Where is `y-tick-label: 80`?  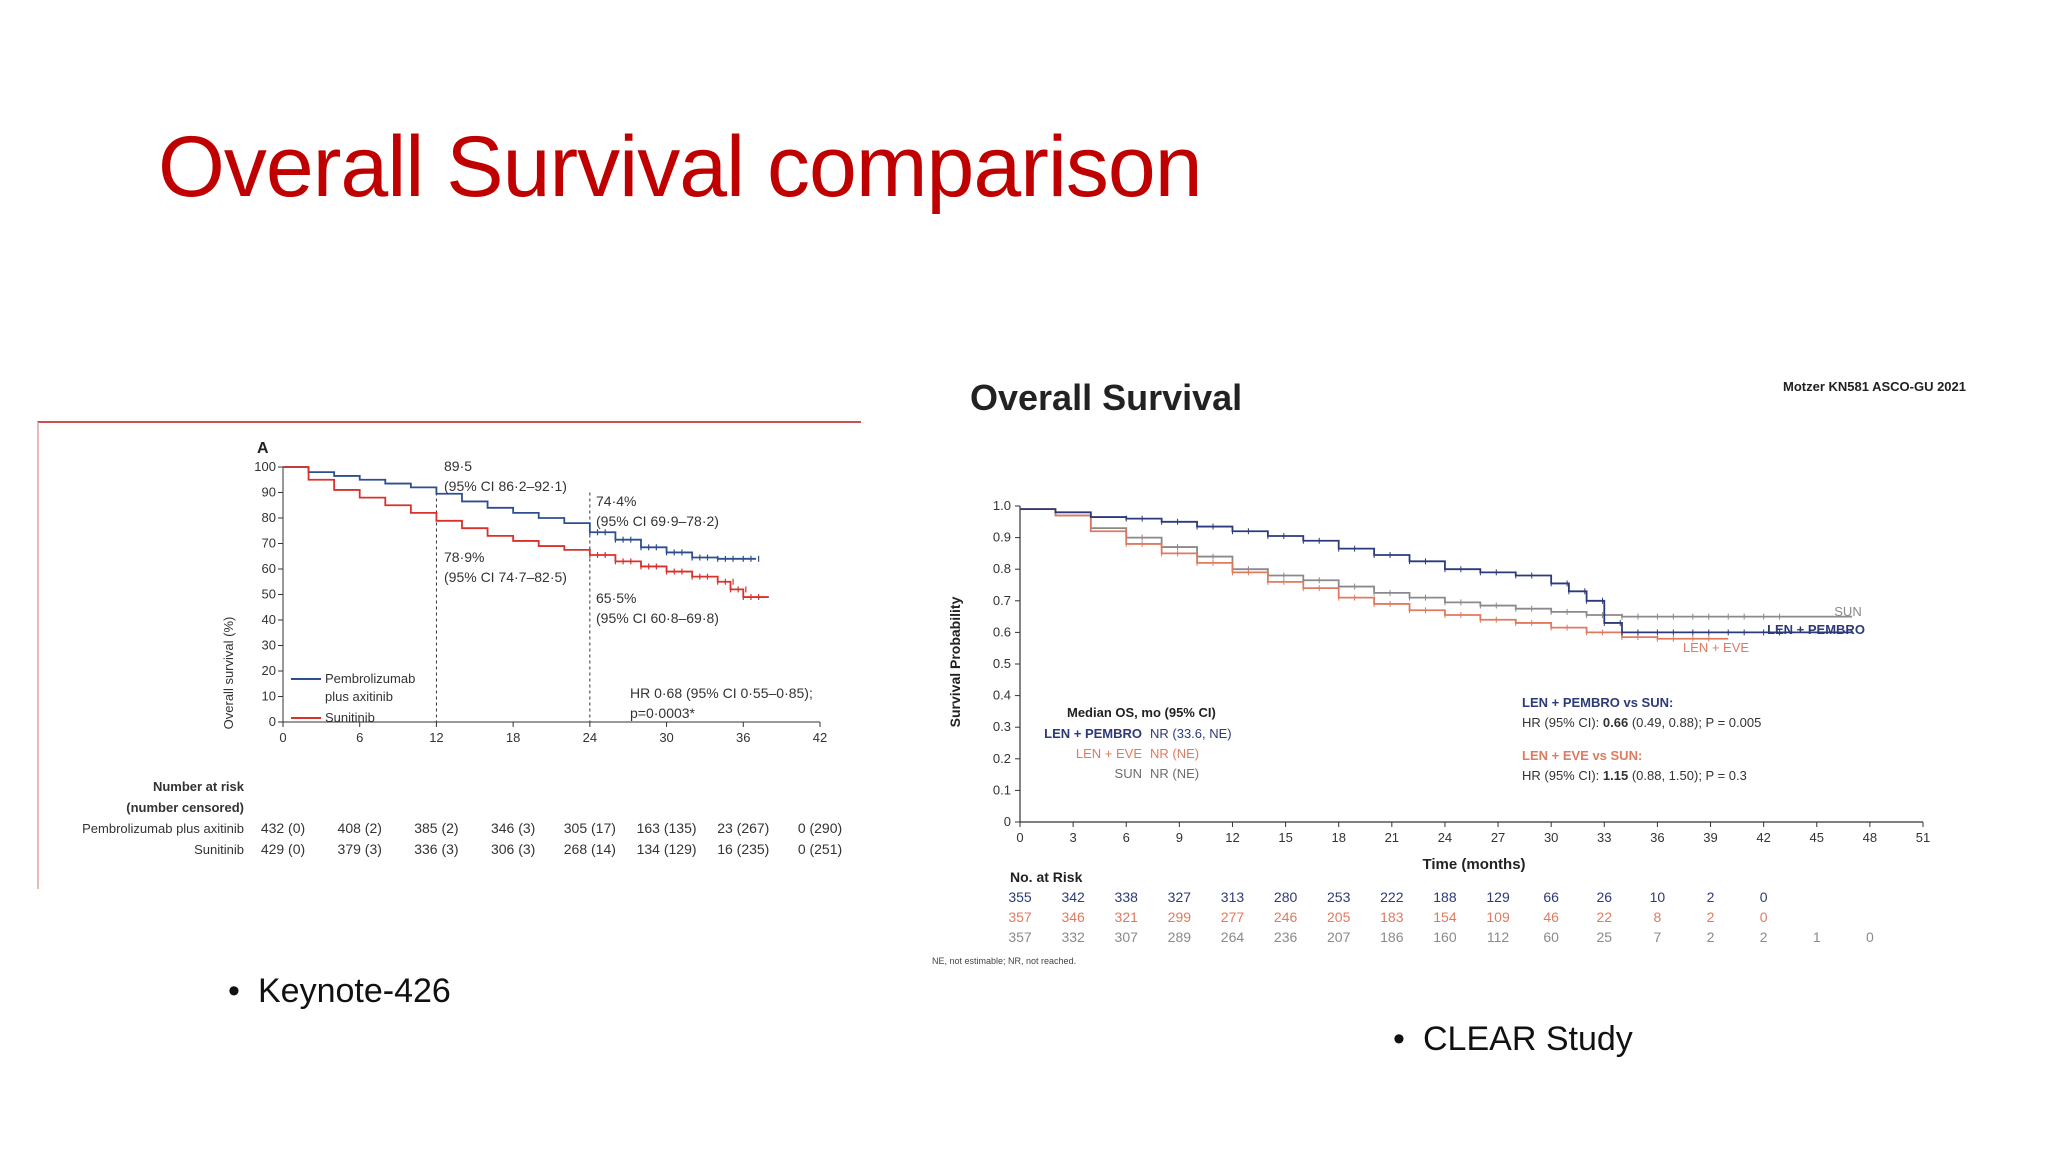 y-tick-label: 80 is located at coordinates (269, 517).